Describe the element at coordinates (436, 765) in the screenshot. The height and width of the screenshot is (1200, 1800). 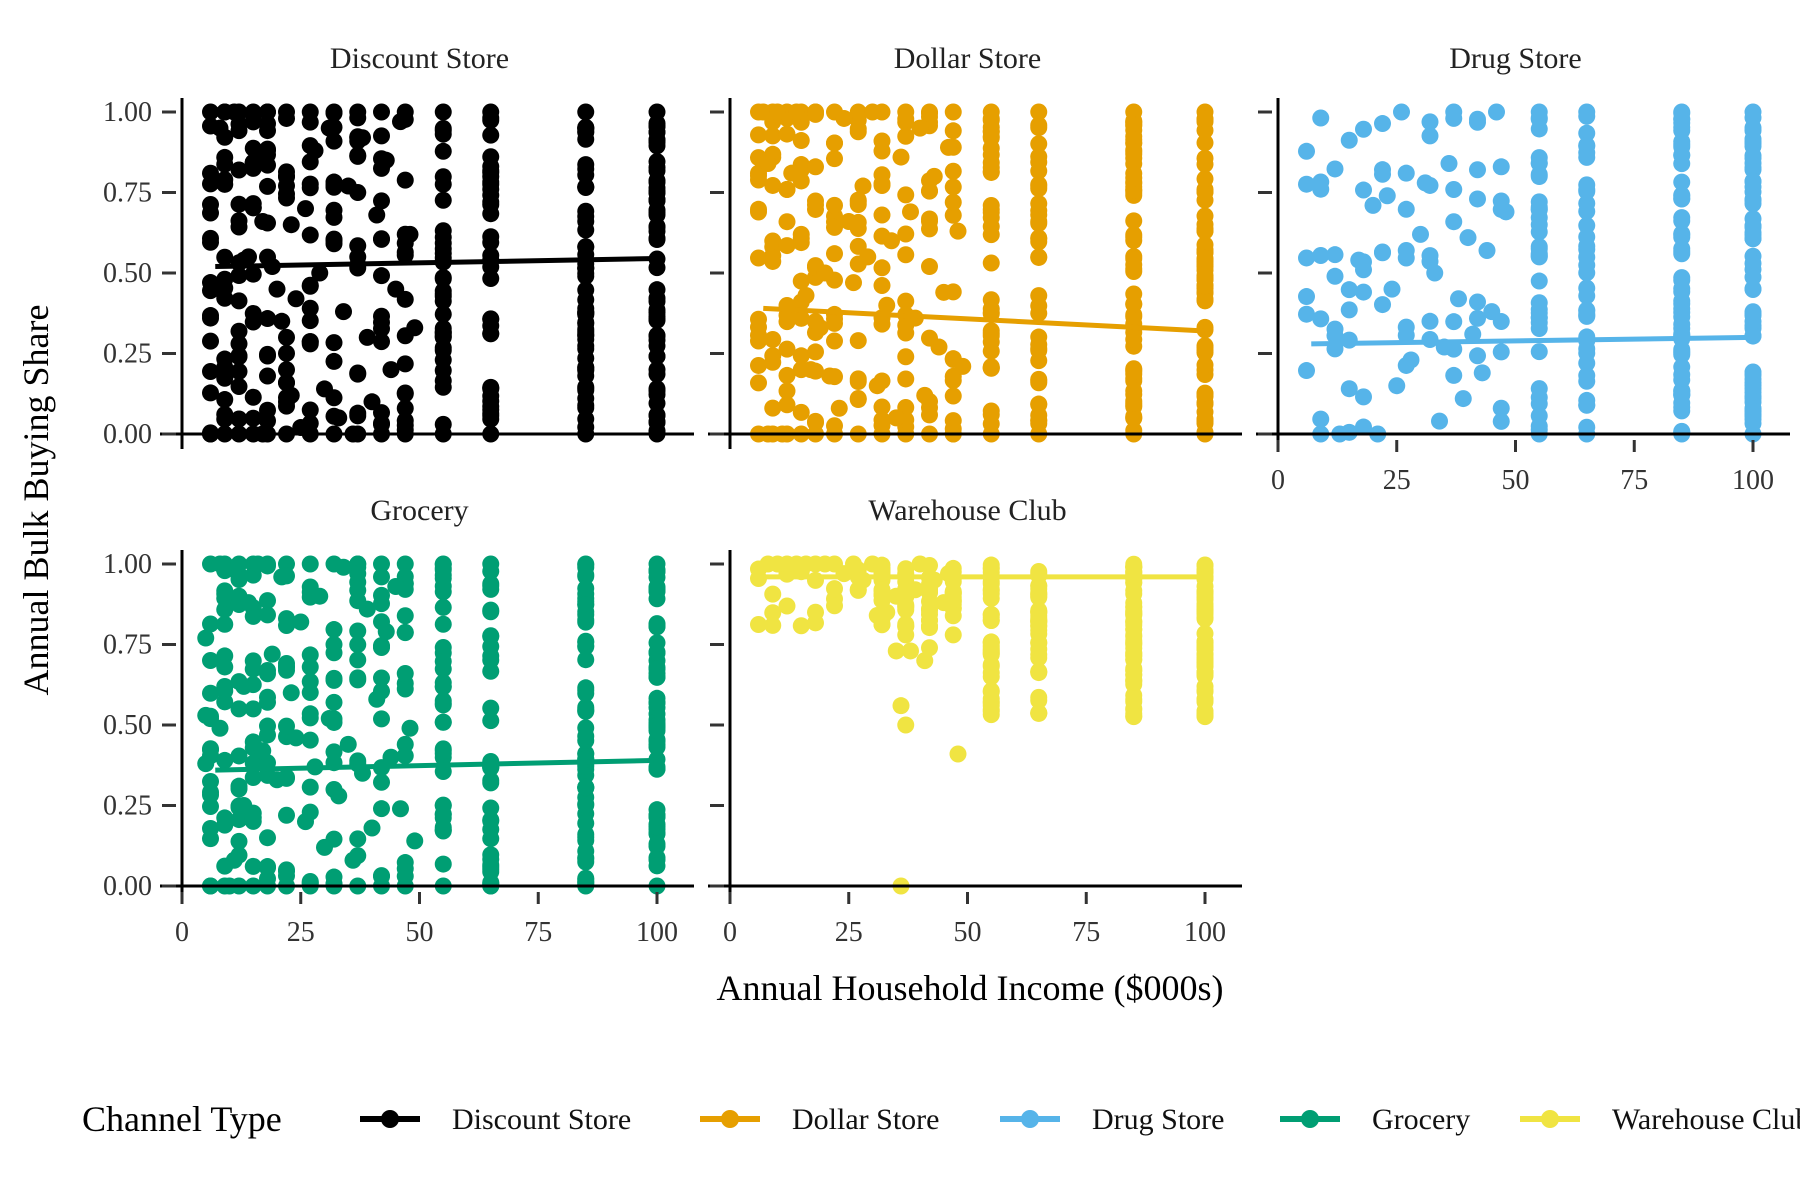
I see `trend-line` at that location.